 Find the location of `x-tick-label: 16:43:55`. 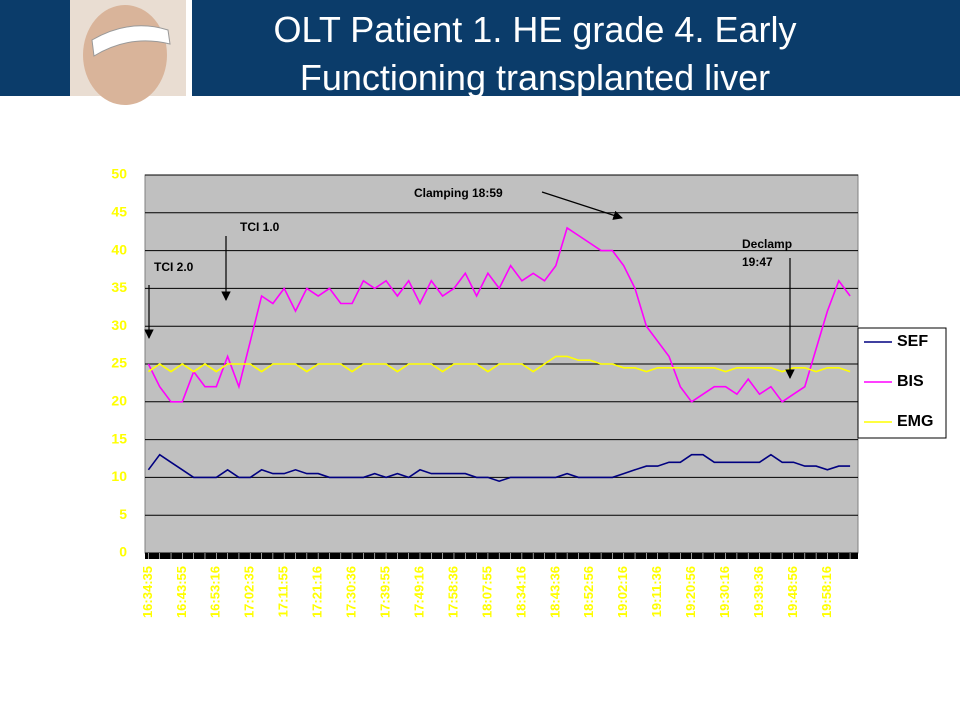

x-tick-label: 16:43:55 is located at coordinates (181, 592).